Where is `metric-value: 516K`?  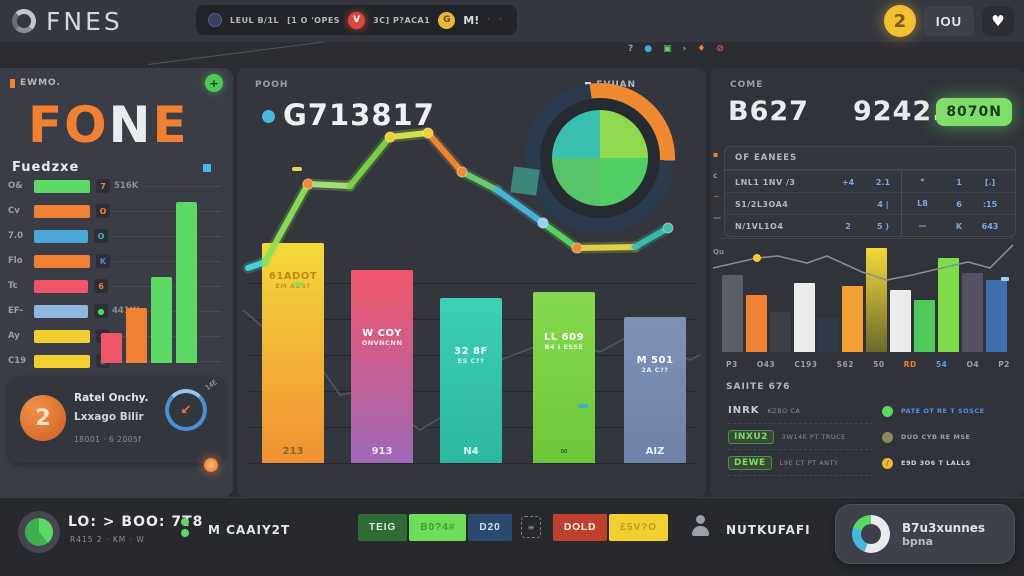 metric-value: 516K is located at coordinates (126, 186).